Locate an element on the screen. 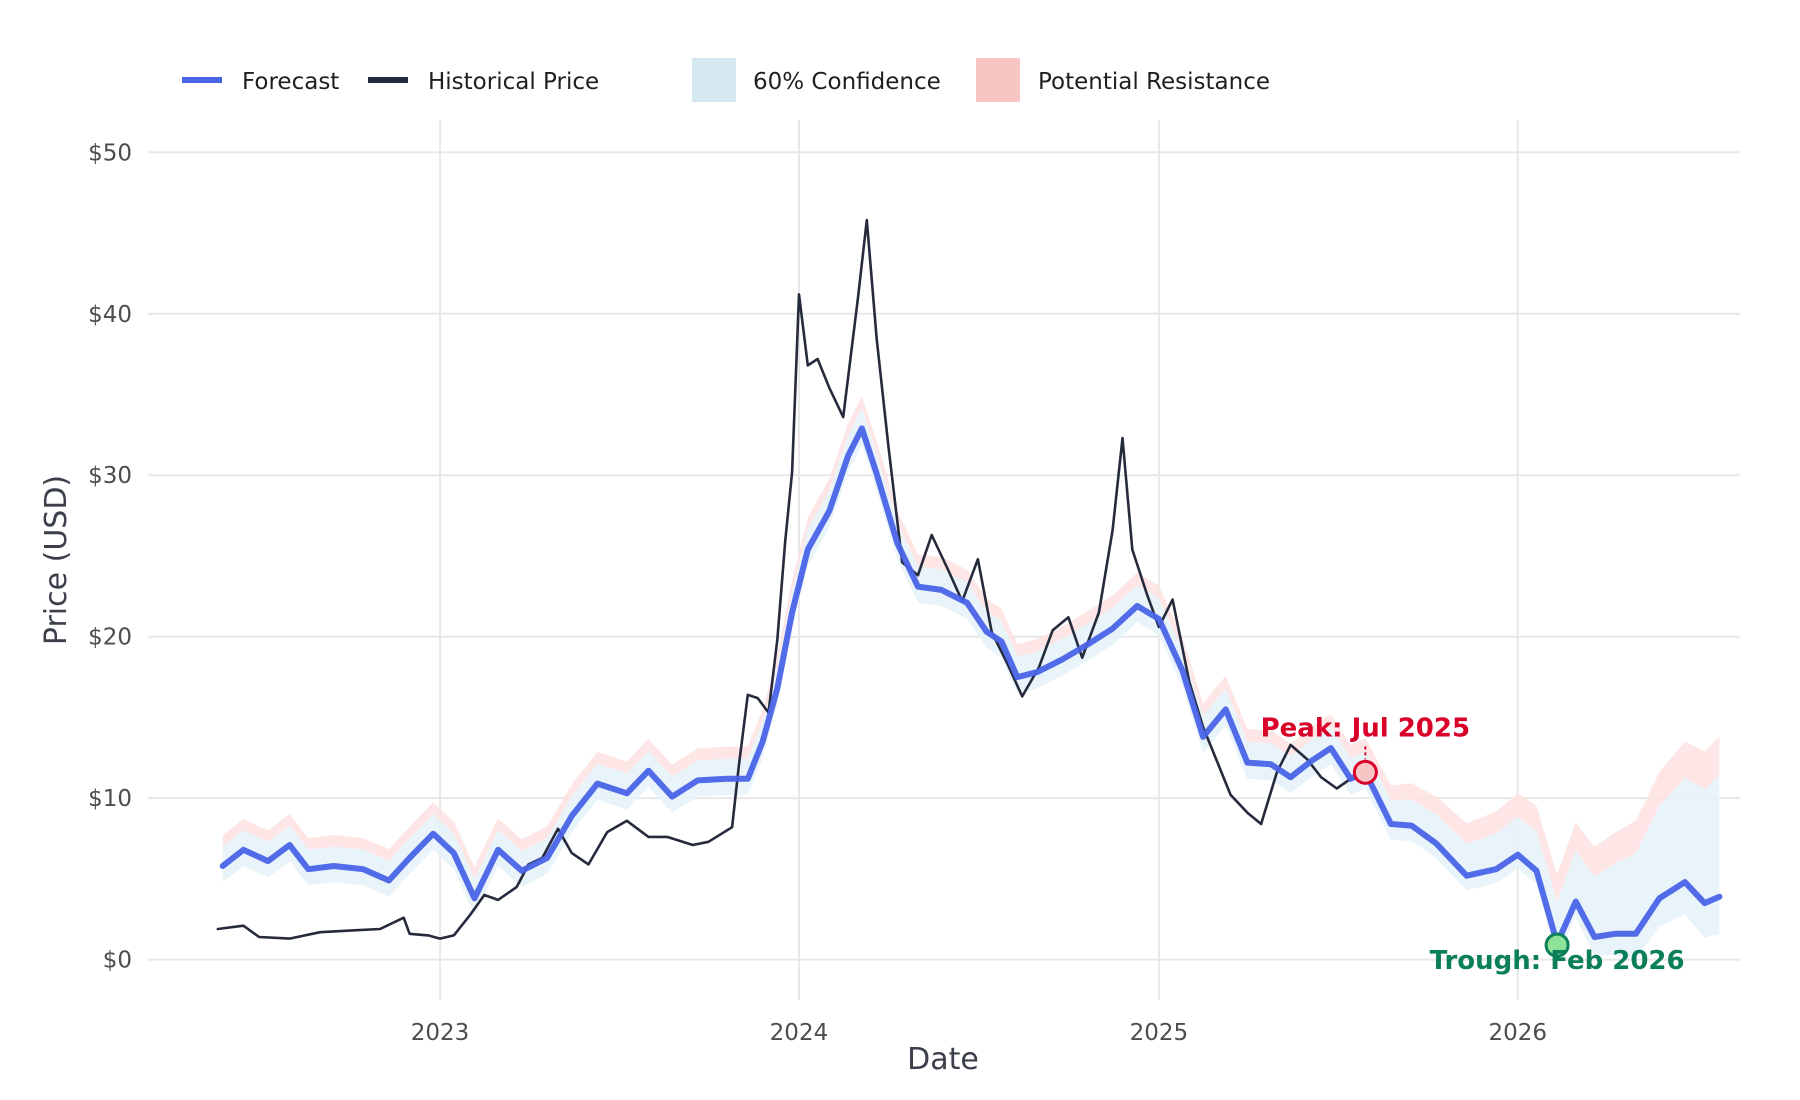 This screenshot has height=1100, width=1800. peak-marker is located at coordinates (1365, 772).